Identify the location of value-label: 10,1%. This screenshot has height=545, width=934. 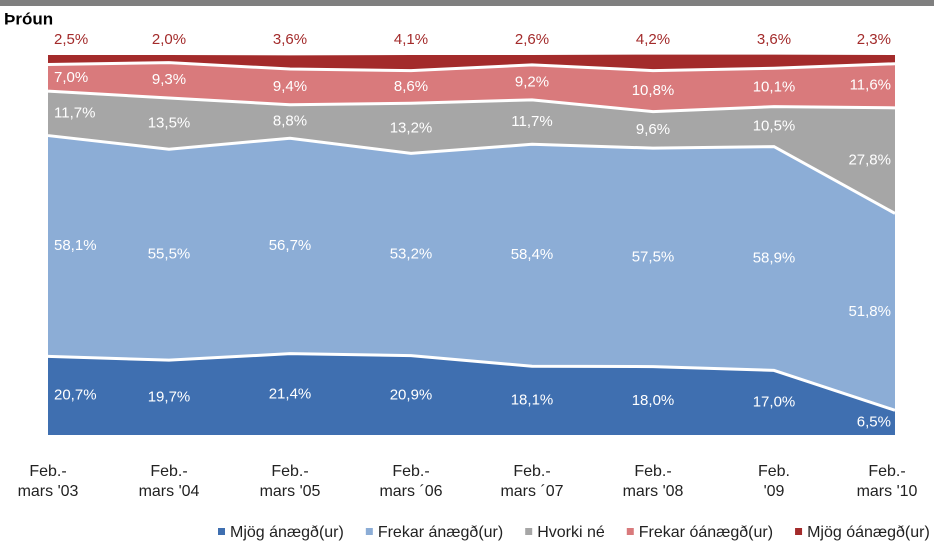
(774, 86).